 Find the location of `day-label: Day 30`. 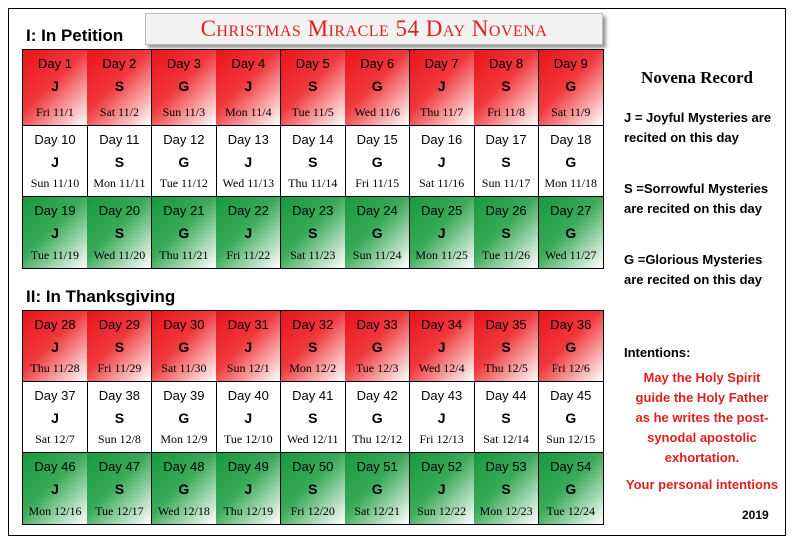

day-label: Day 30 is located at coordinates (184, 324).